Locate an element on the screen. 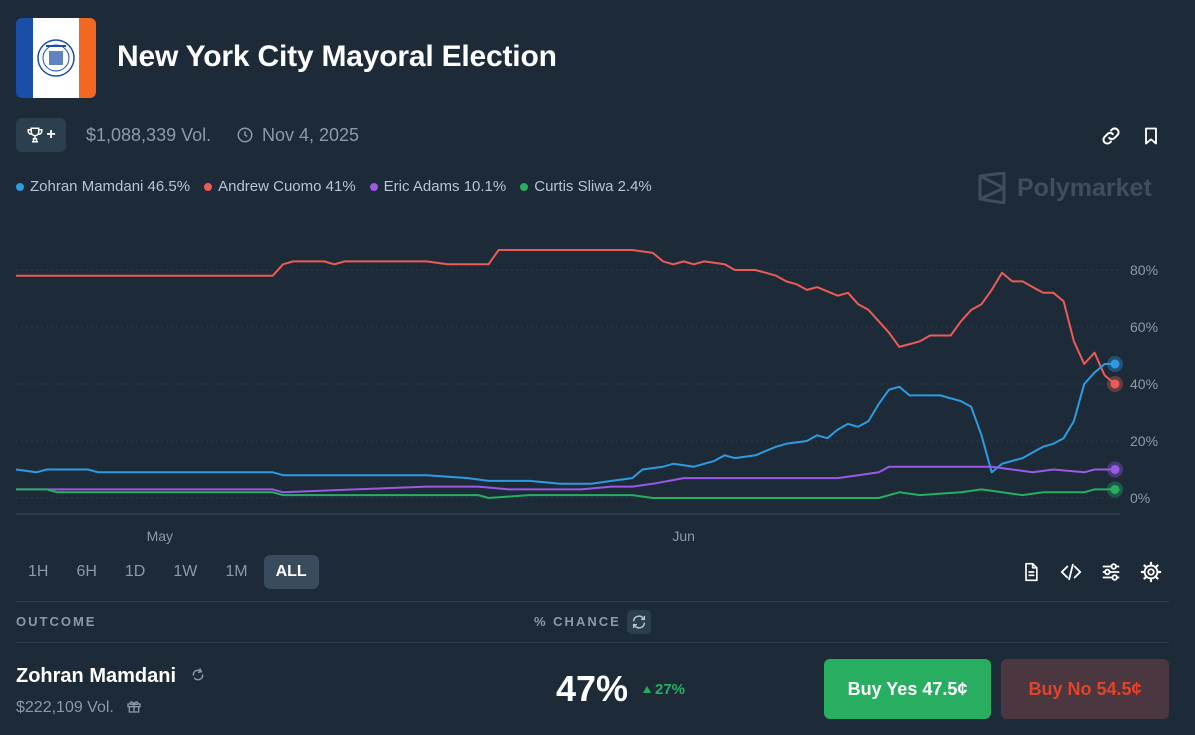  sync-icon is located at coordinates (197, 674).